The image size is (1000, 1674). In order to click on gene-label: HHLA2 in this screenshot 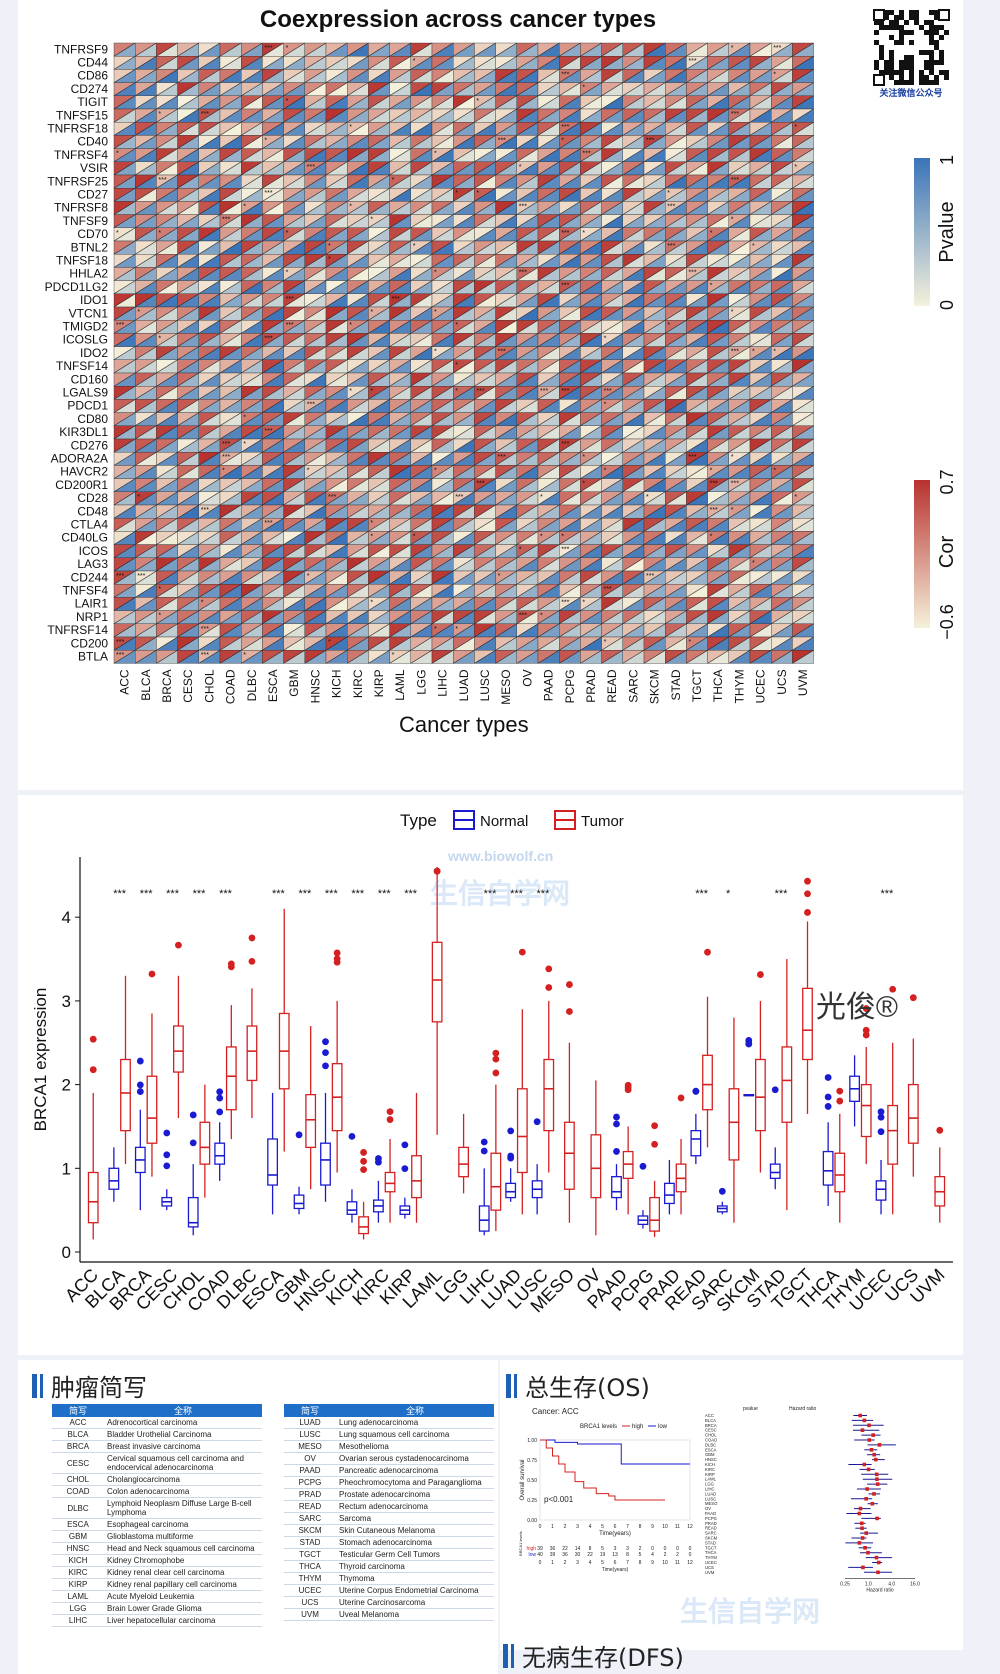, I will do `click(88, 274)`.